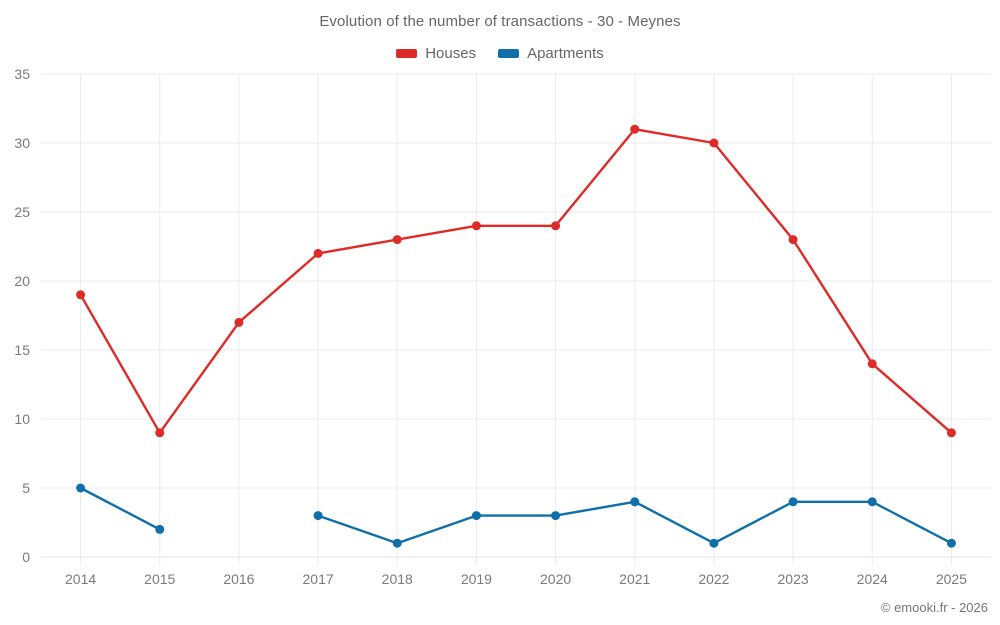 This screenshot has width=1000, height=625. I want to click on legend-label-houses: Houses, so click(451, 53).